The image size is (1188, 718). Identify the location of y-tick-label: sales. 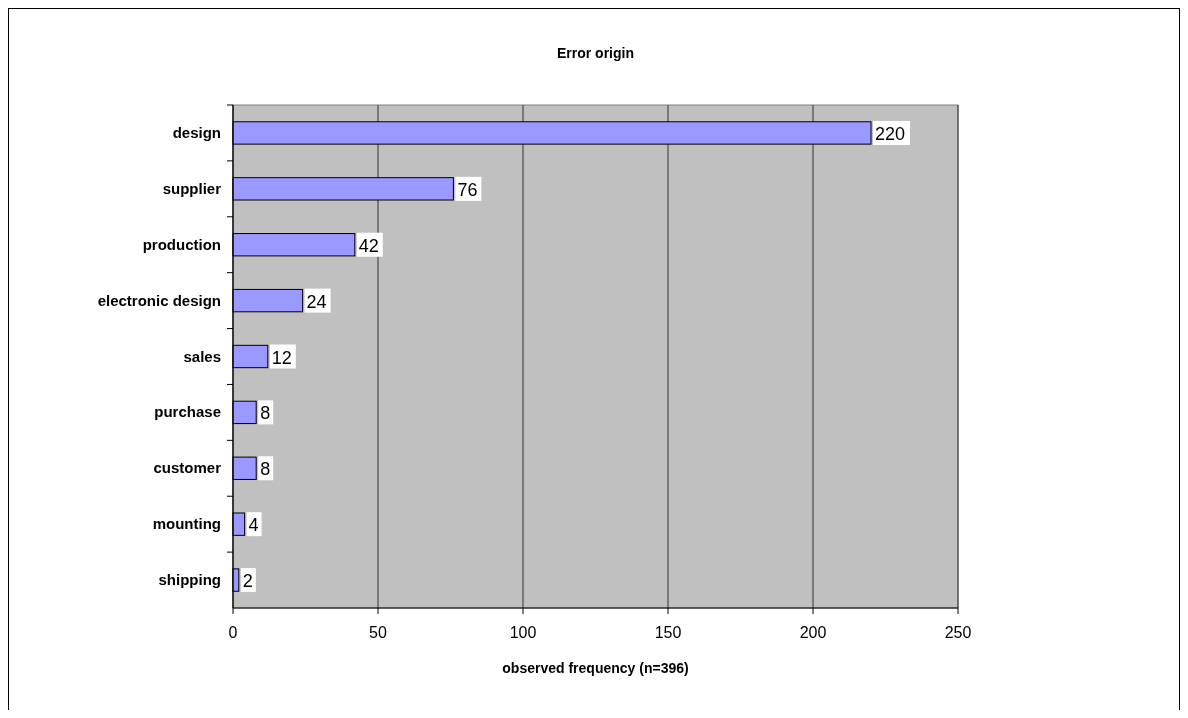
(202, 356).